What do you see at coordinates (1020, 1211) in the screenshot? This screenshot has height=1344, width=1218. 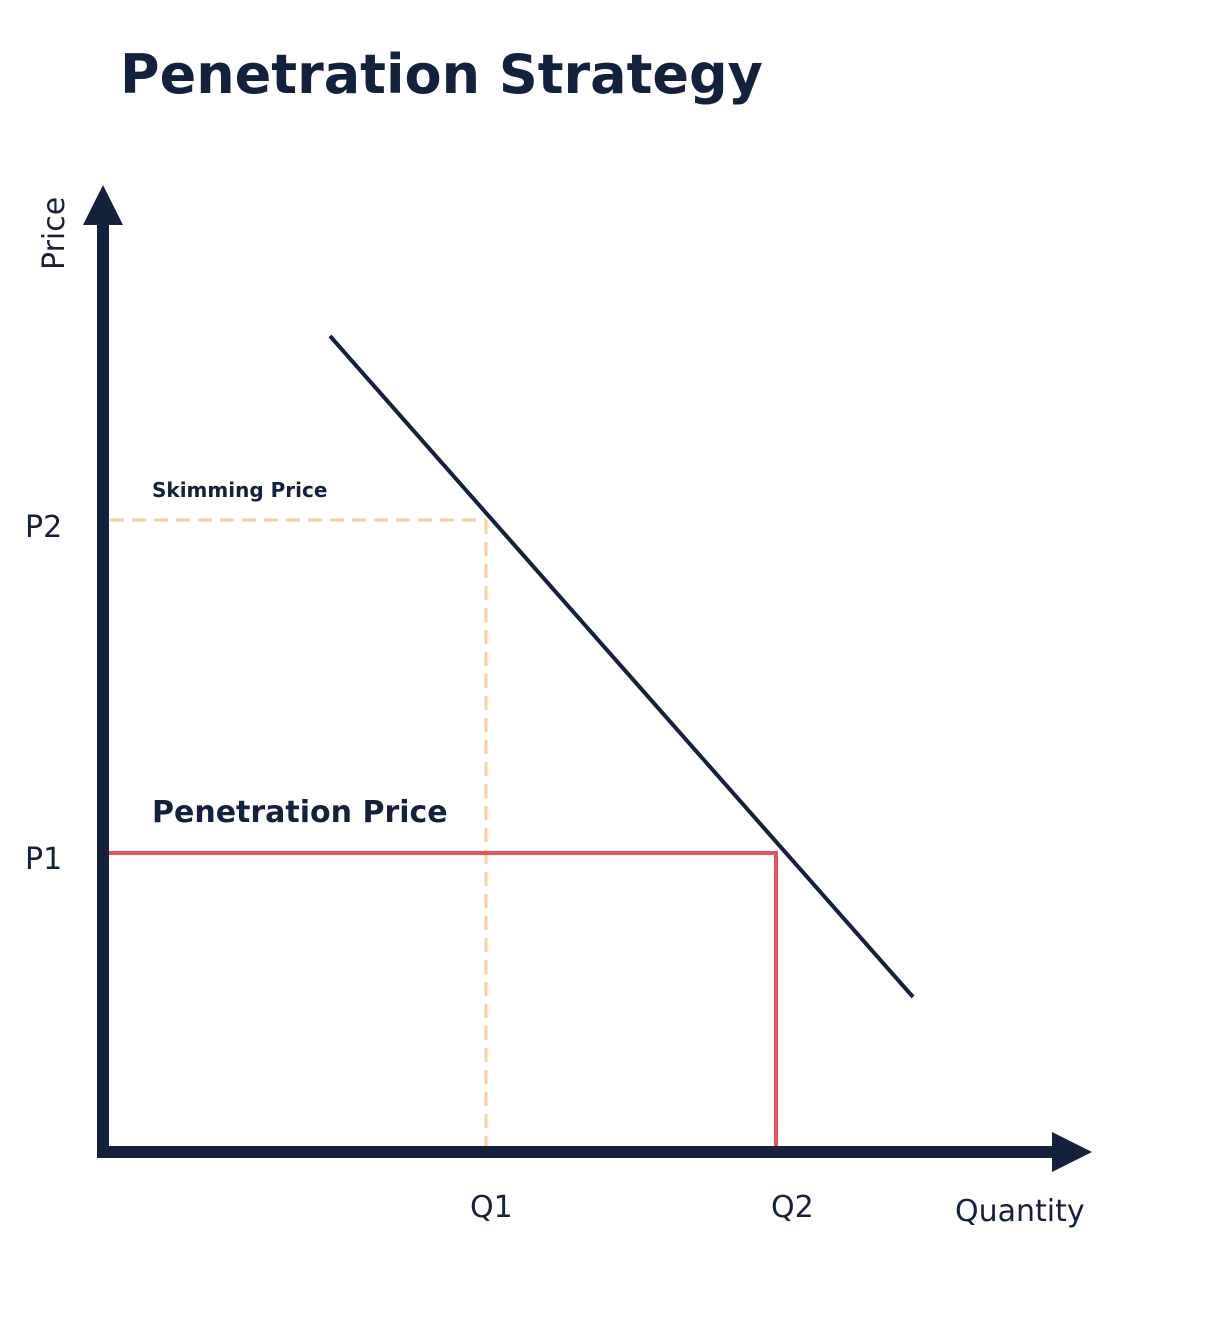 I see `x-axis-title: Quantity` at bounding box center [1020, 1211].